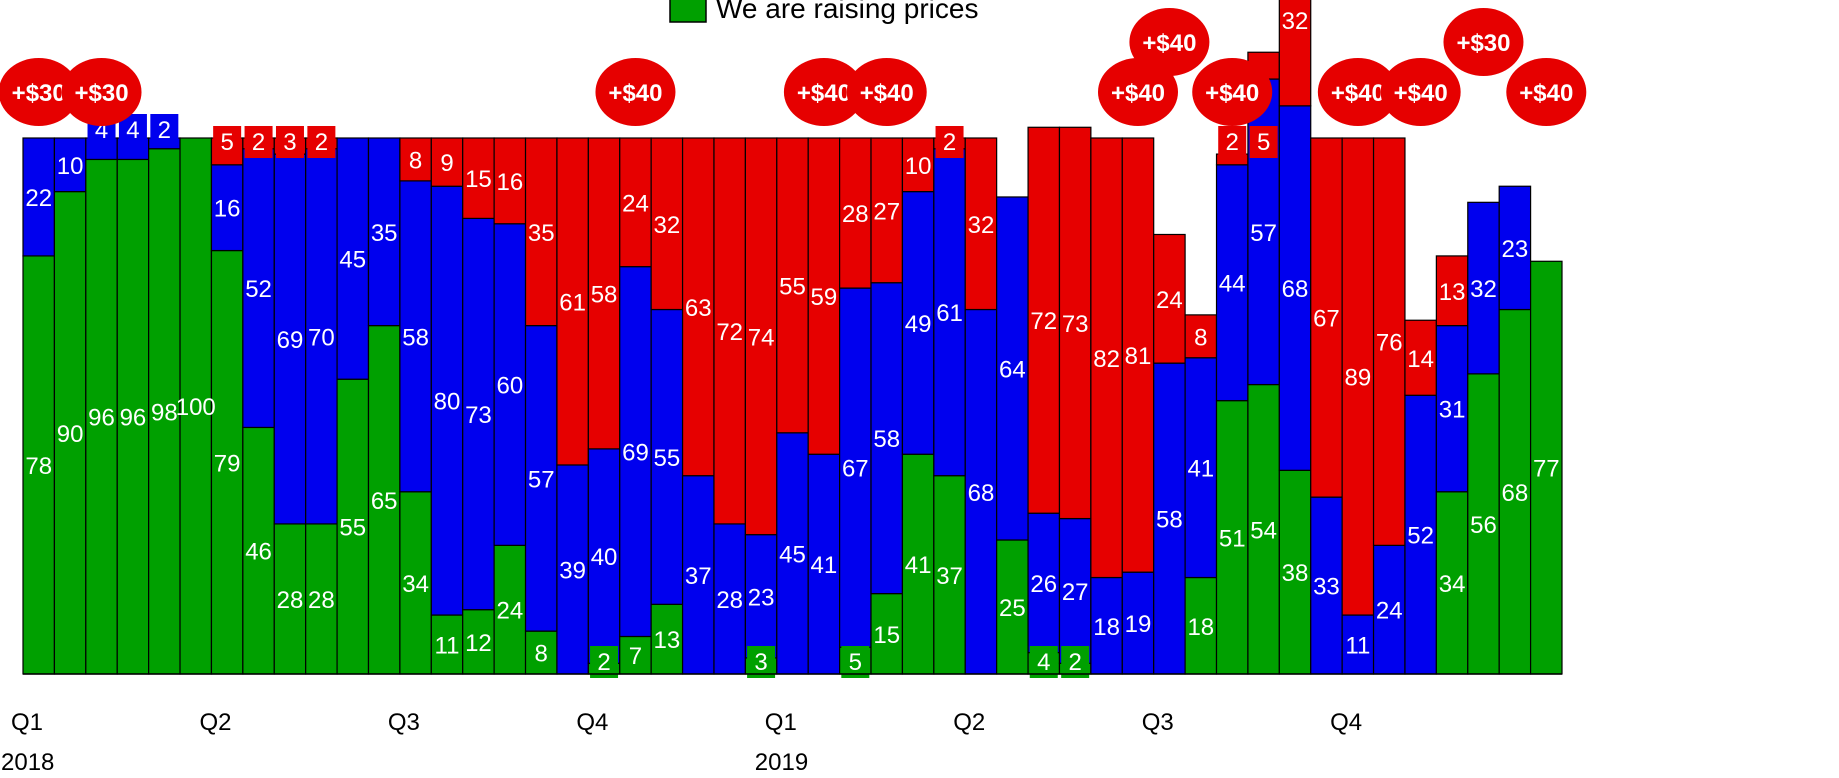  Describe the element at coordinates (1200, 627) in the screenshot. I see `data-label-green: 18` at that location.